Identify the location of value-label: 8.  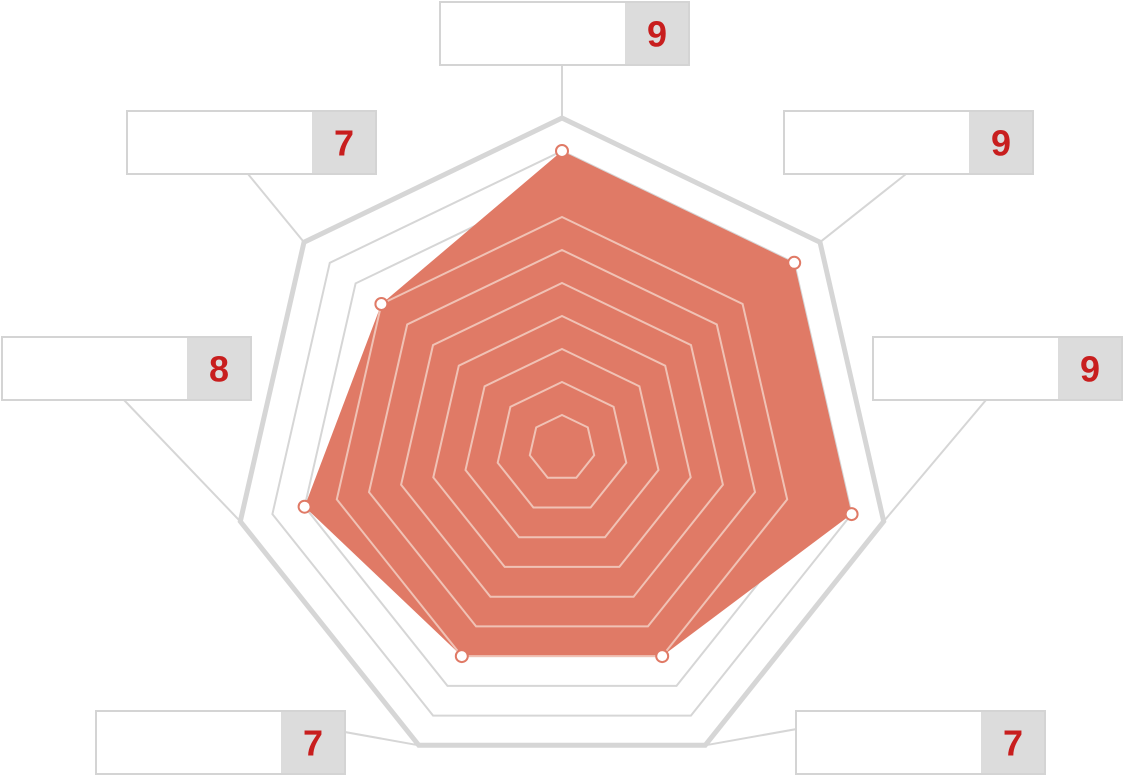
(219, 369).